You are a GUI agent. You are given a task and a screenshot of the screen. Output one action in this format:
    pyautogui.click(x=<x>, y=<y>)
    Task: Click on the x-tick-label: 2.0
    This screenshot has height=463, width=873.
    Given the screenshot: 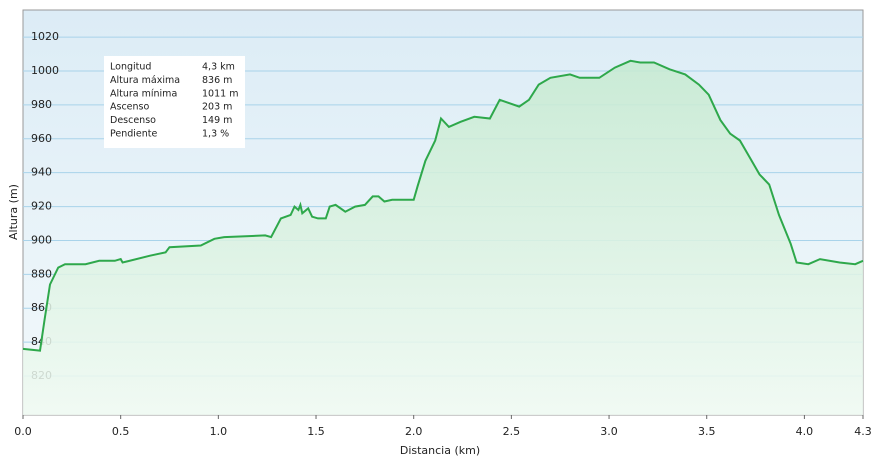 What is the action you would take?
    pyautogui.click(x=414, y=431)
    